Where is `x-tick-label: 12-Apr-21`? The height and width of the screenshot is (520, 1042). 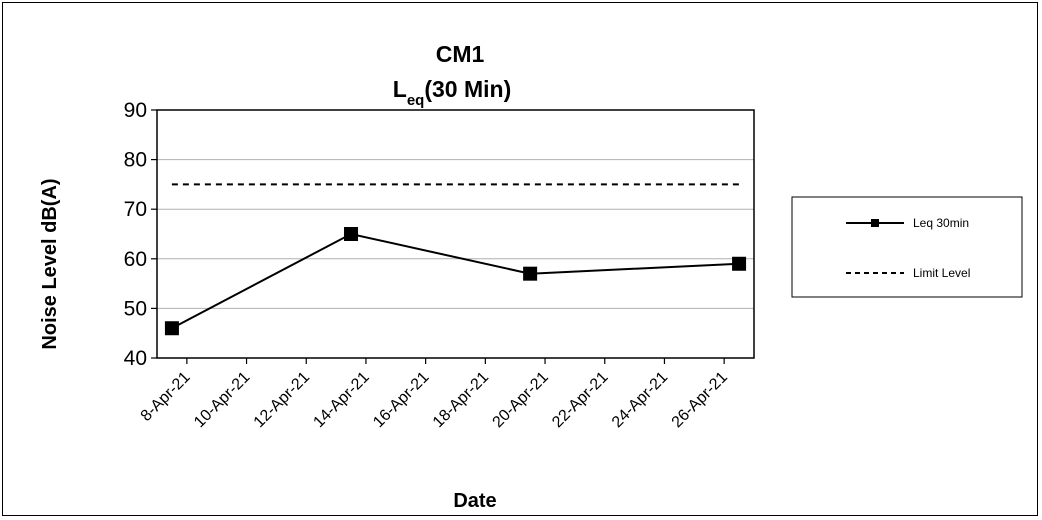 x-tick-label: 12-Apr-21 is located at coordinates (282, 400).